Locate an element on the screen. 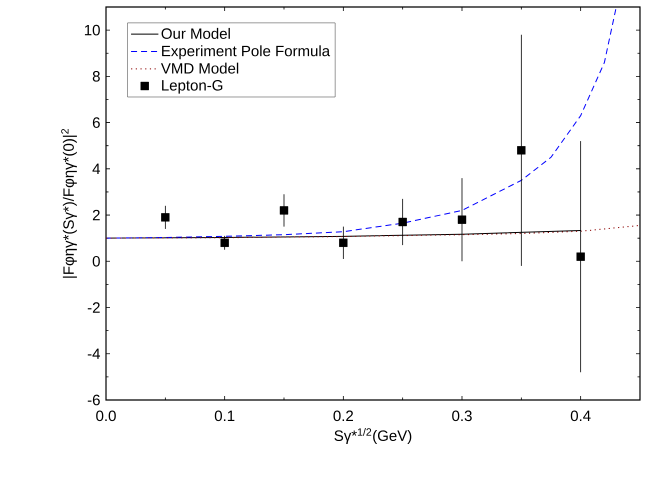 This screenshot has width=649, height=480. x-tick-label: 0.4 is located at coordinates (580, 416).